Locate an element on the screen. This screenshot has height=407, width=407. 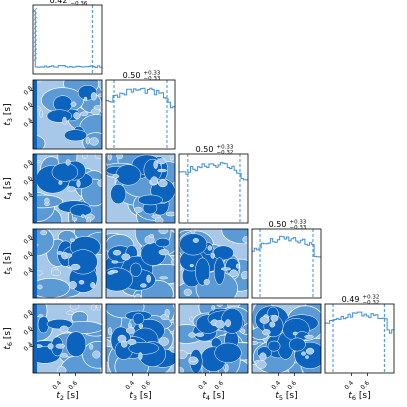
x-axis-label-t_2: t2 [s] is located at coordinates (67, 396).